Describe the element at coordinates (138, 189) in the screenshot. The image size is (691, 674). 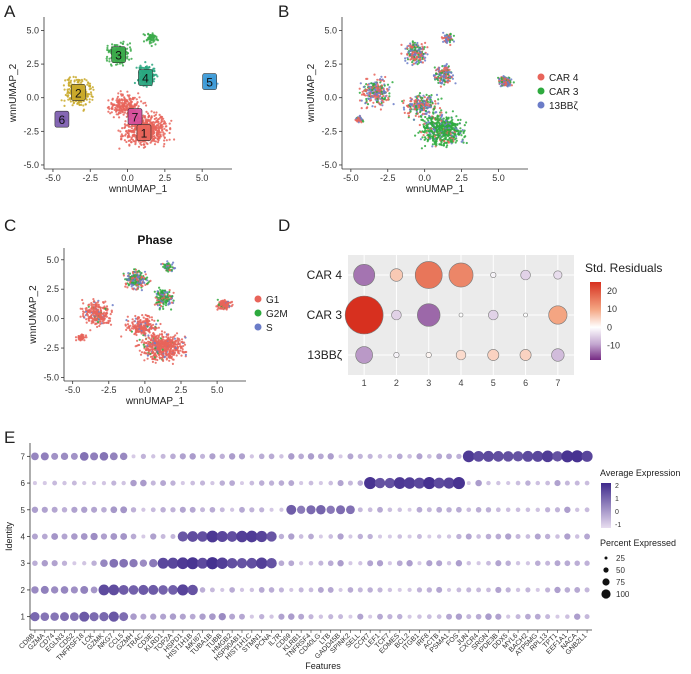
I see `x-axis-label: wnnUMAP_1` at that location.